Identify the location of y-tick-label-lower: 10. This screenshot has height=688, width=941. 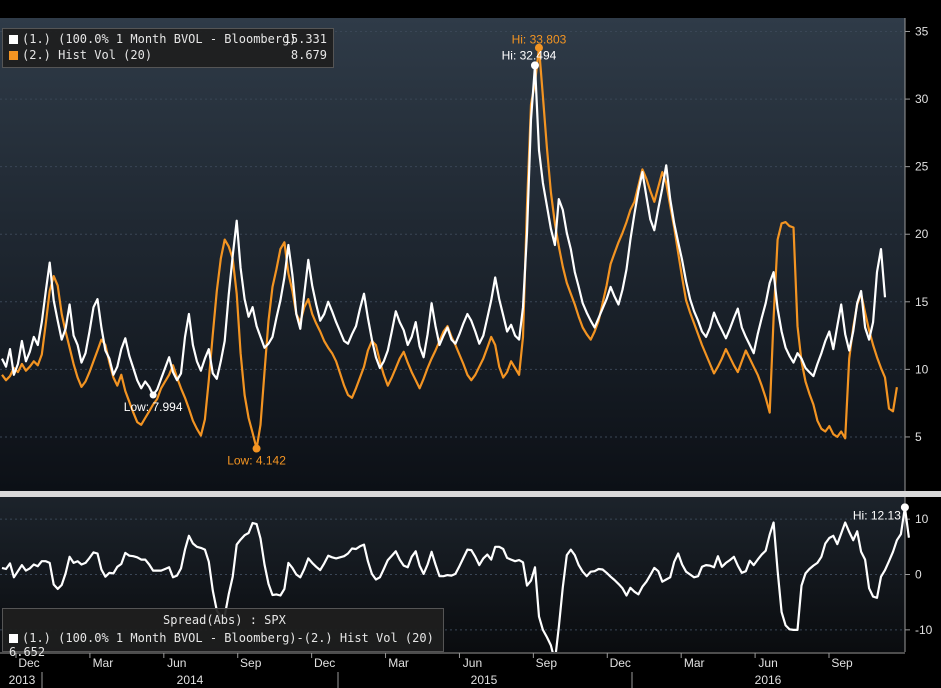
(922, 519).